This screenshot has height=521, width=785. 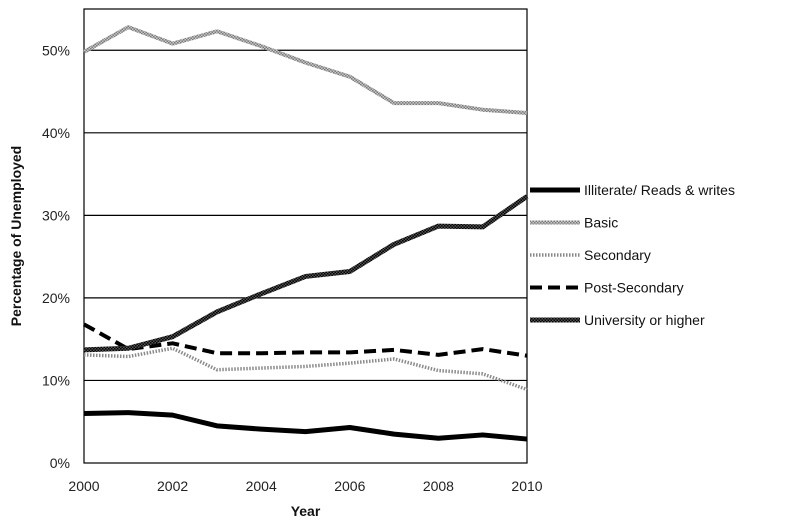 I want to click on y-tick-label: 0%, so click(x=60, y=463).